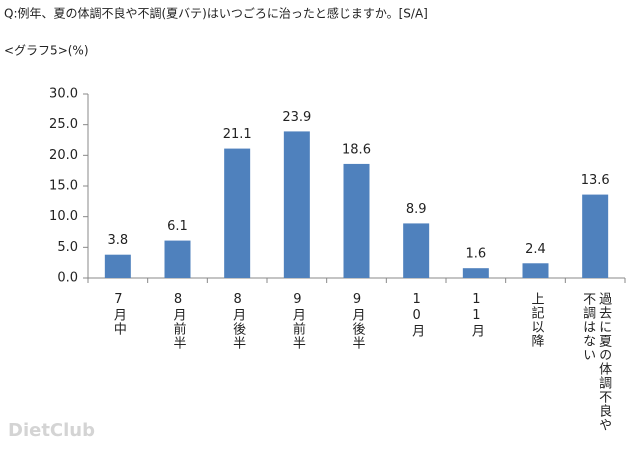  I want to click on value-label: 2.4, so click(535, 249).